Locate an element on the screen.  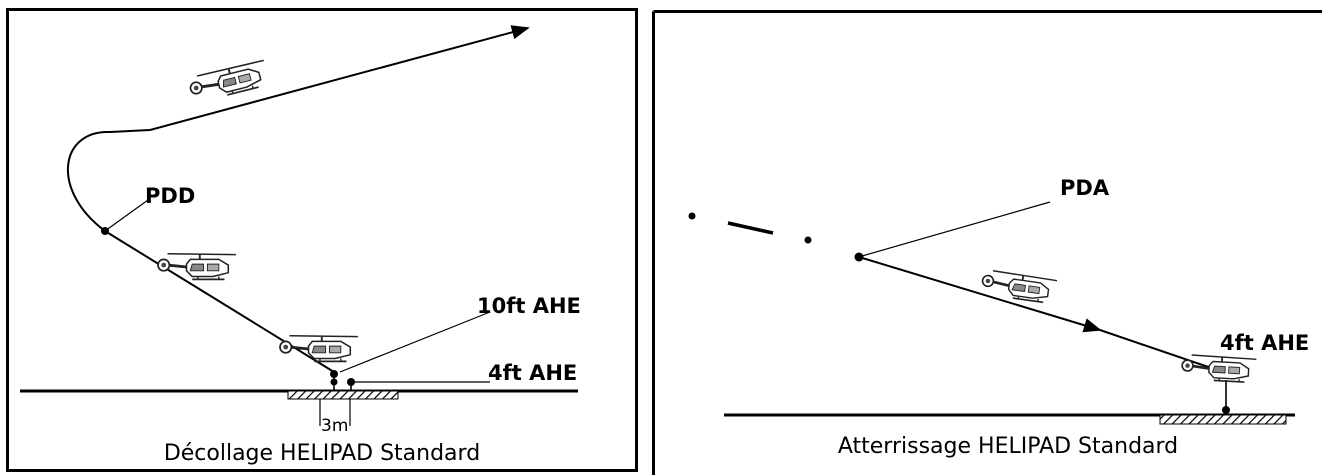
takeoff-climb-path is located at coordinates (219, 301).